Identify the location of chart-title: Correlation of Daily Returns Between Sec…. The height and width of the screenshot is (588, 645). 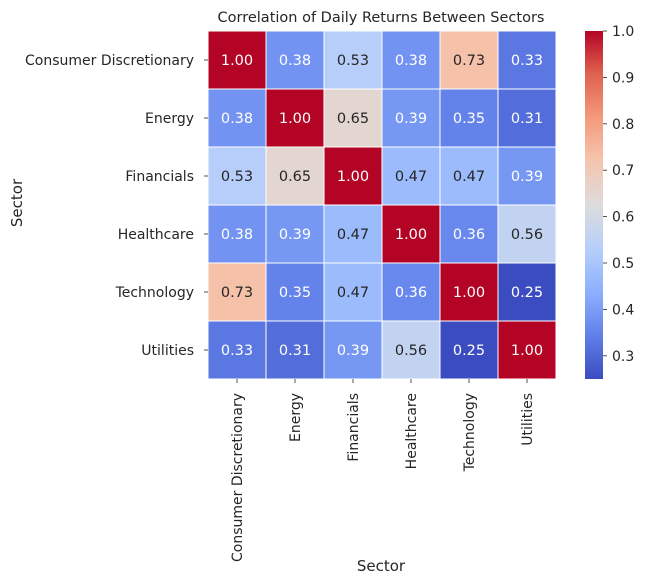
(381, 18).